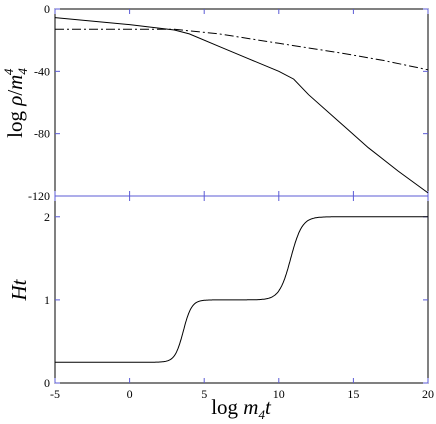  I want to click on bottom-ylabel: Ht, so click(19, 289).